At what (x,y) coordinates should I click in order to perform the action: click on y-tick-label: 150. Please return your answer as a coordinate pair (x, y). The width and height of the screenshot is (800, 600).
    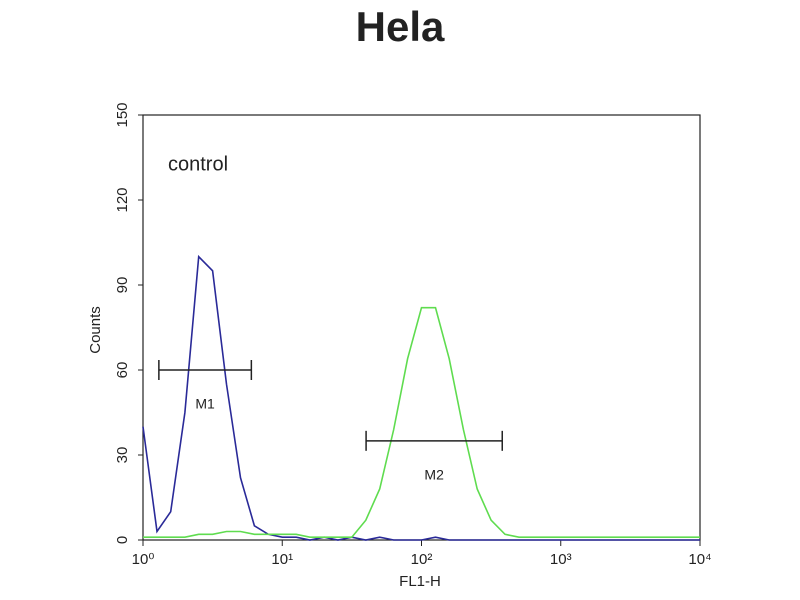
    Looking at the image, I should click on (122, 114).